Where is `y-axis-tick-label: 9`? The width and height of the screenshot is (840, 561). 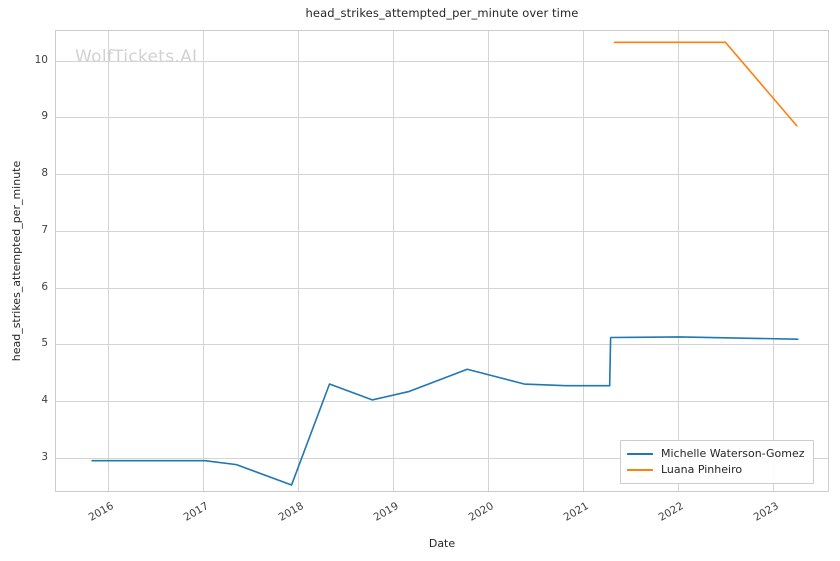
y-axis-tick-label: 9 is located at coordinates (44, 116).